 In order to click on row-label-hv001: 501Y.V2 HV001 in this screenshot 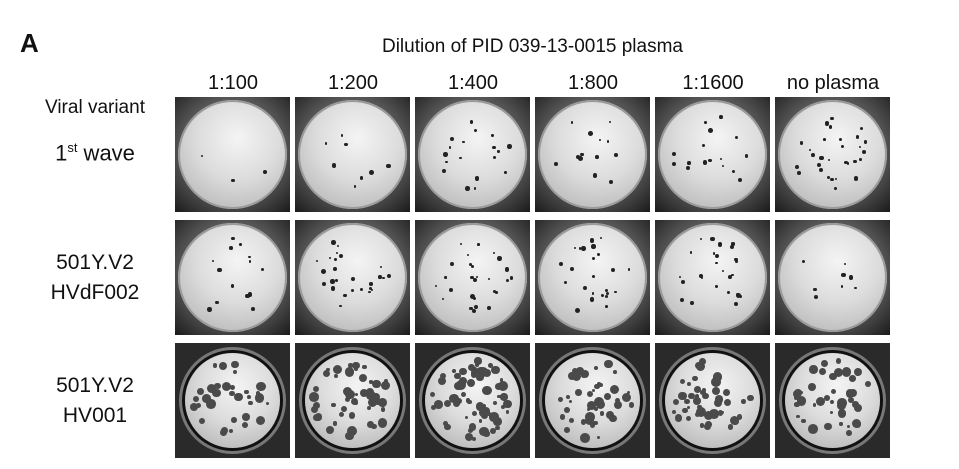, I will do `click(95, 401)`.